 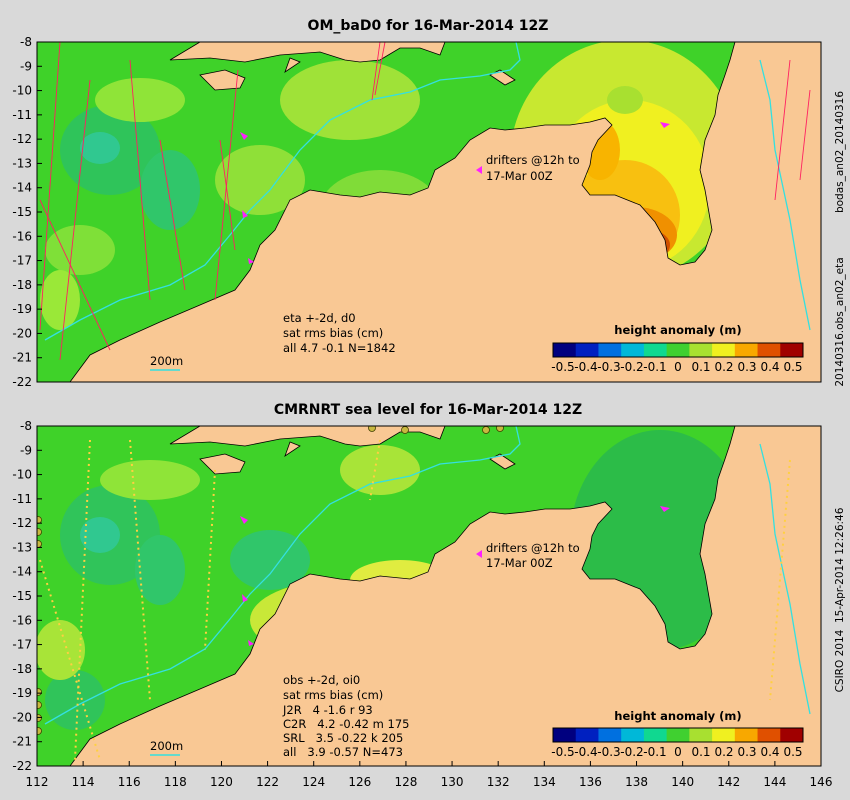 I want to click on bottom-colorbar-swatches, so click(x=678, y=735).